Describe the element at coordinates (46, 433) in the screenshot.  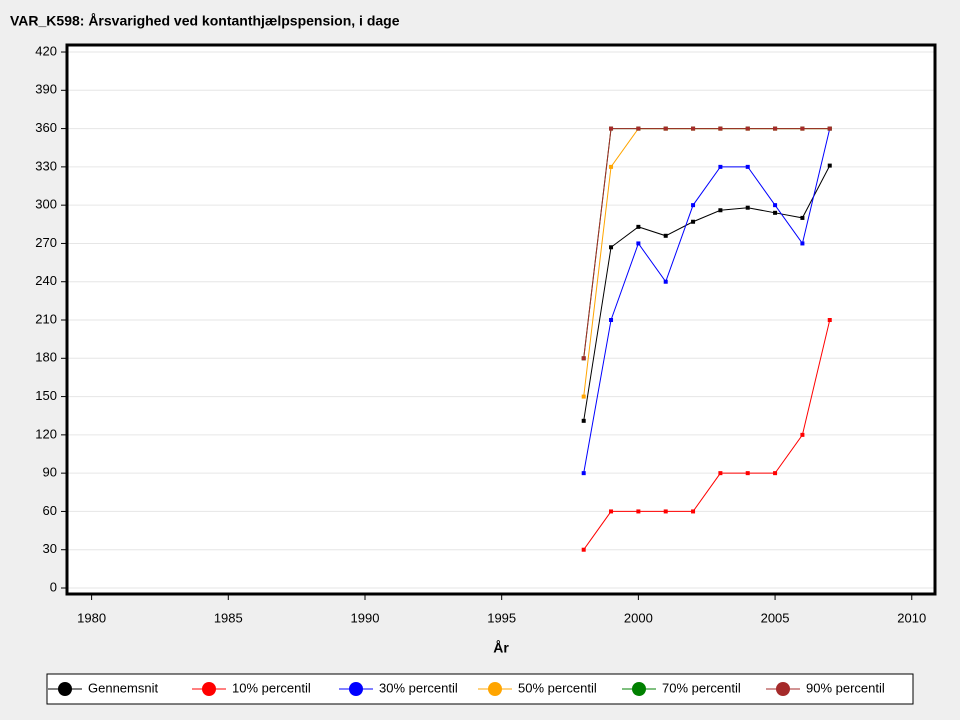
I see `y-tick-label: 120` at that location.